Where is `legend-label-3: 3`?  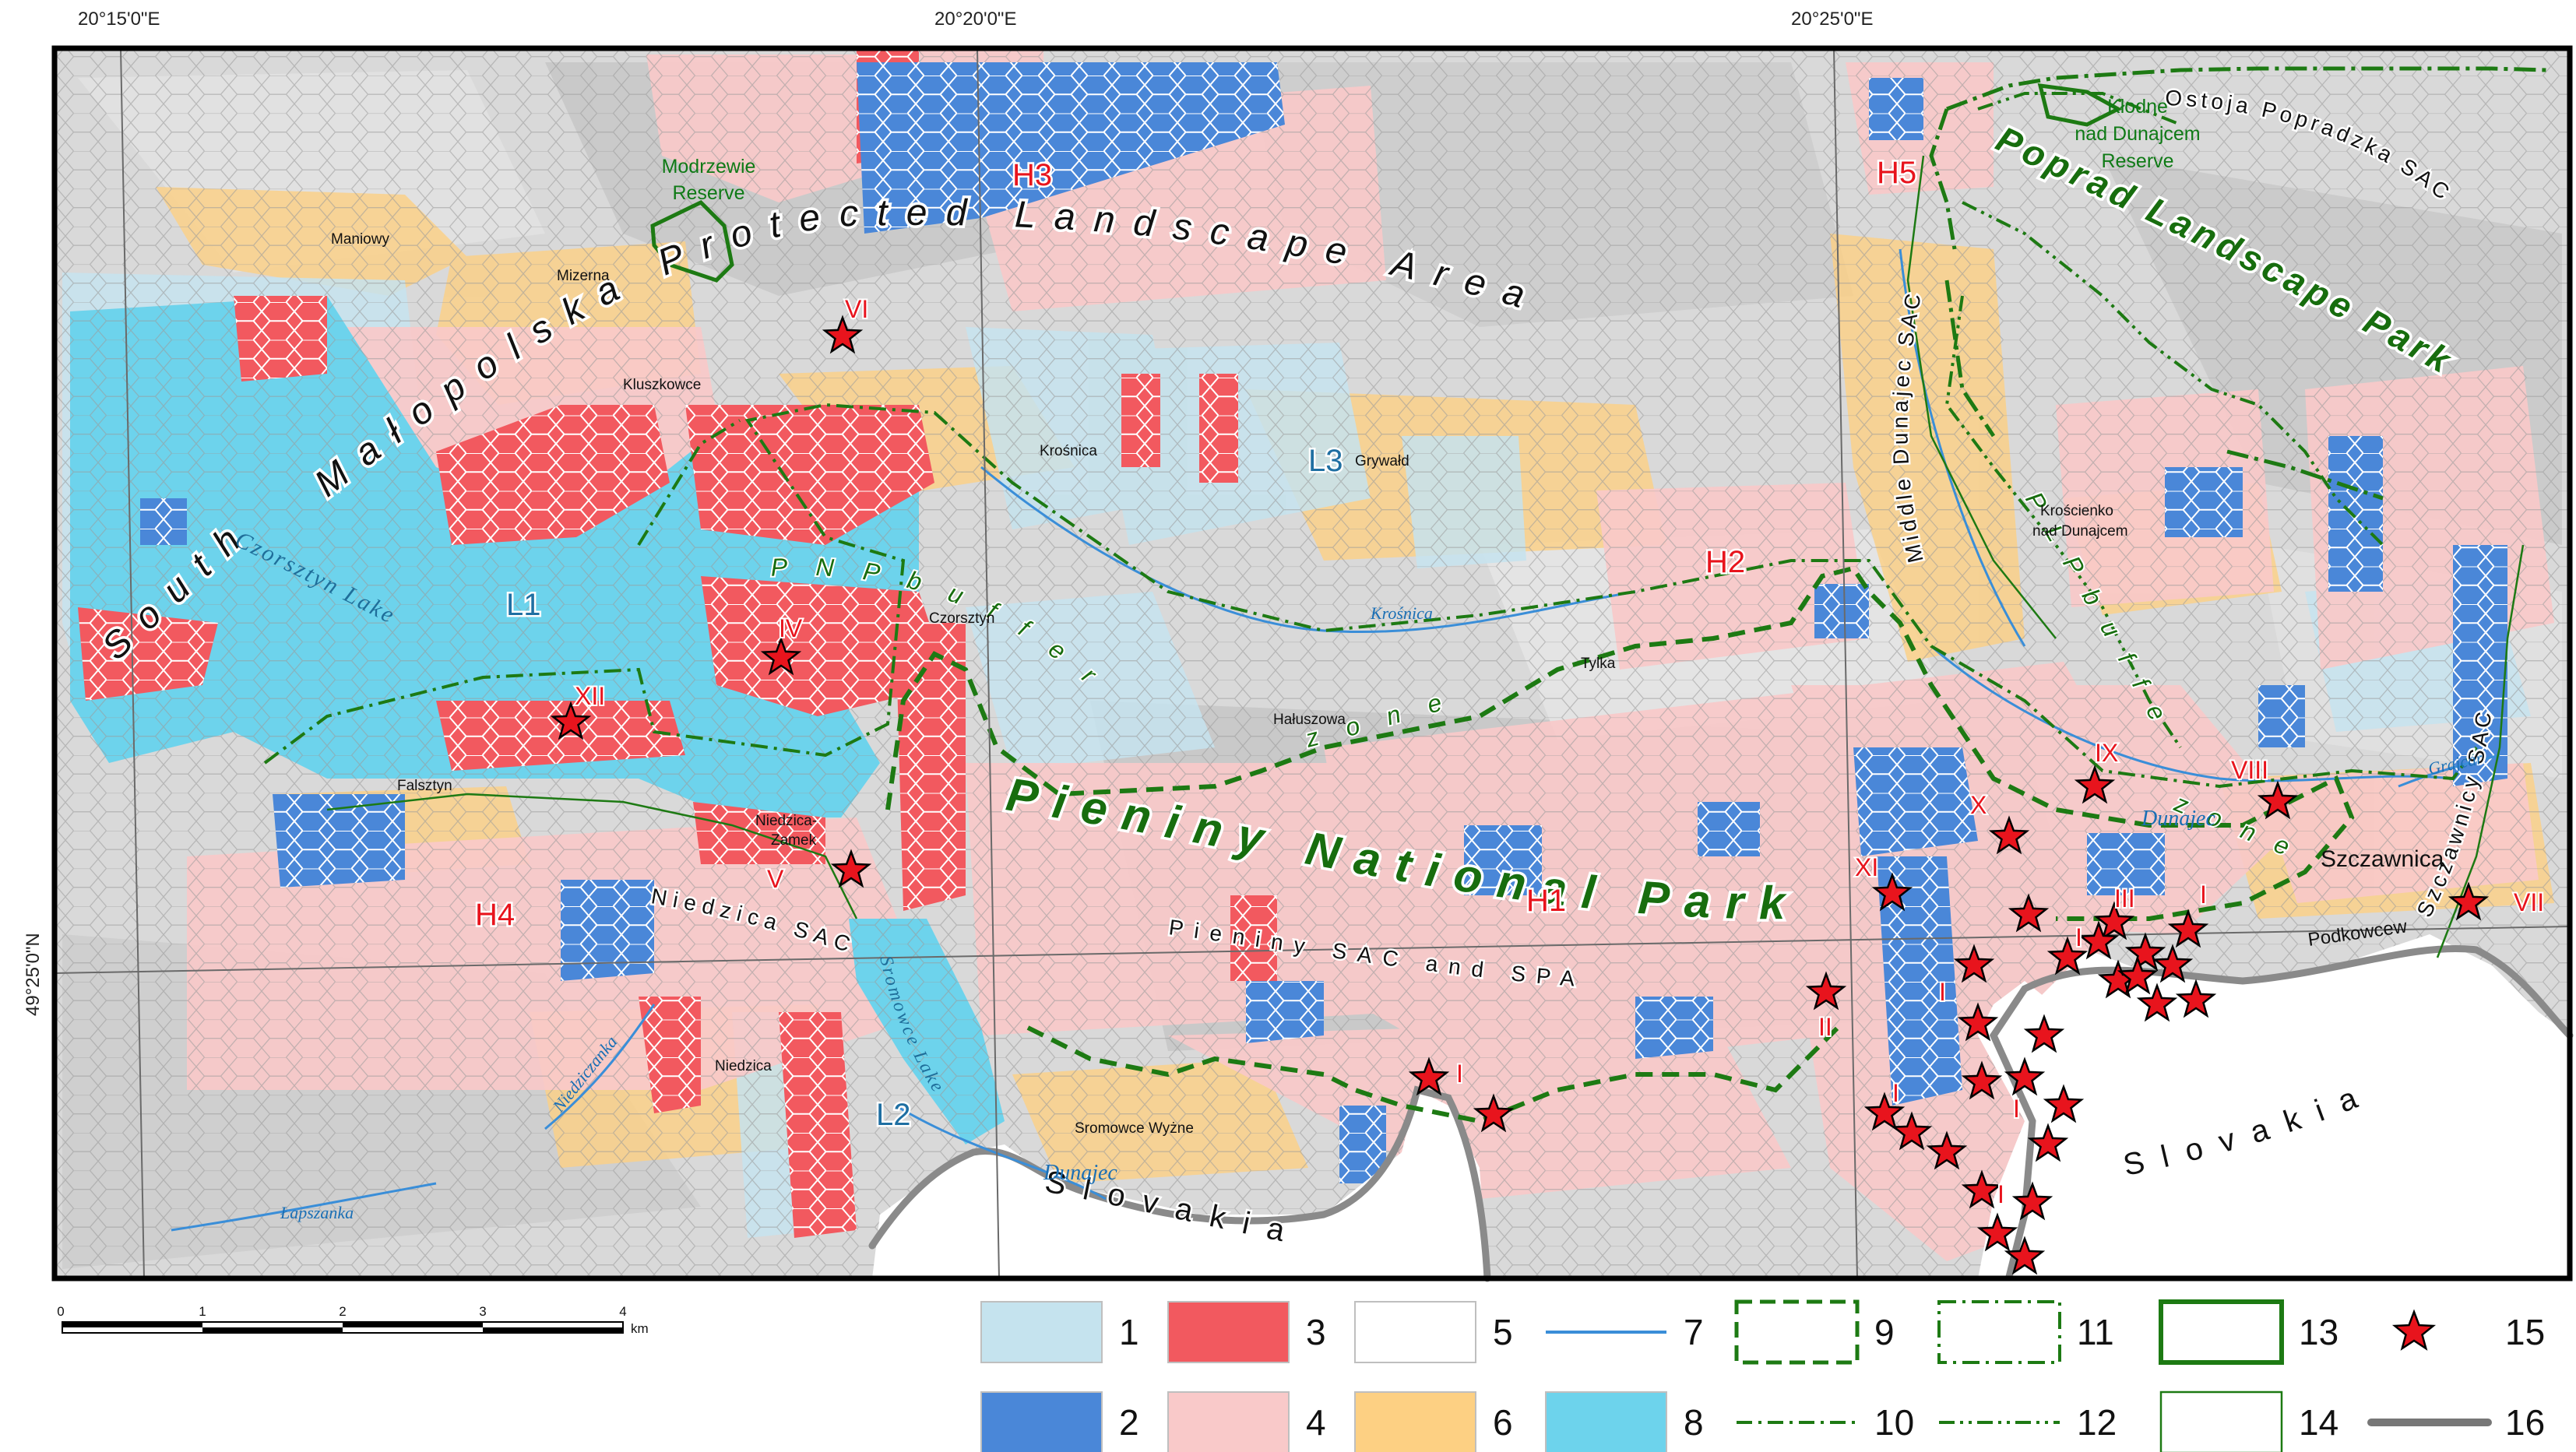
legend-label-3: 3 is located at coordinates (1316, 1332).